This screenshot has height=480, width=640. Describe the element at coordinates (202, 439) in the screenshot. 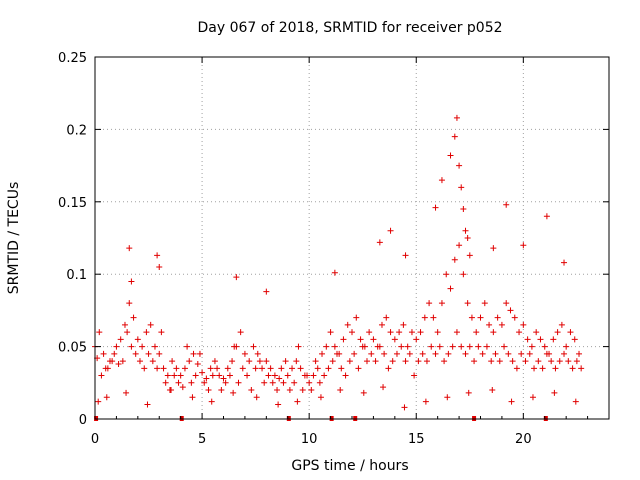

I see `x-tick-label: 5` at that location.